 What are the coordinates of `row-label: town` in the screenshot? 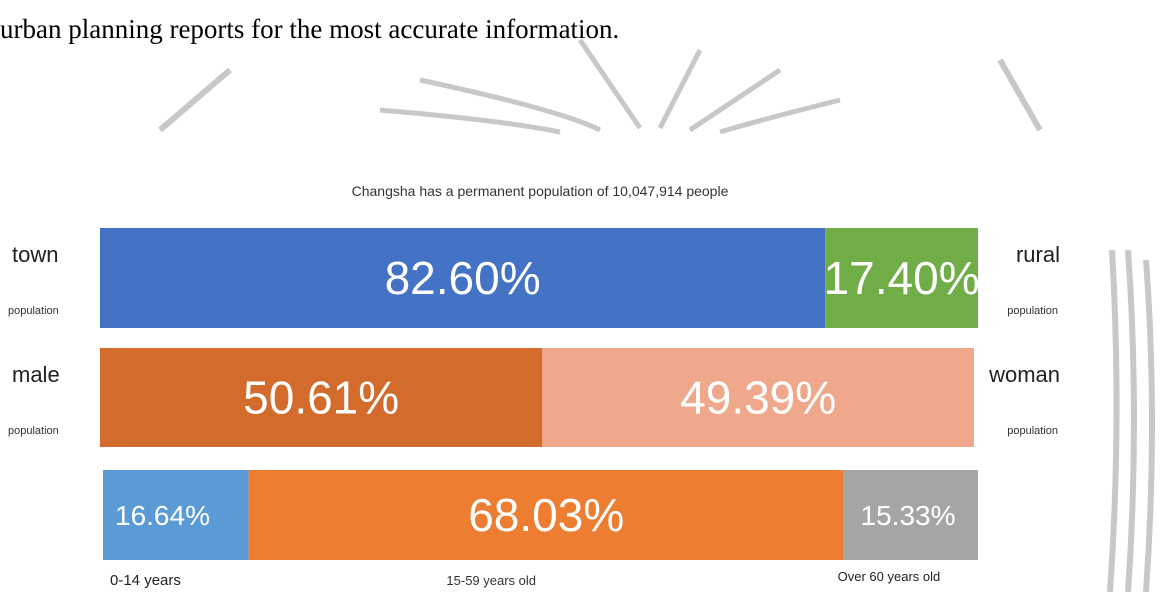 It's located at (35, 254).